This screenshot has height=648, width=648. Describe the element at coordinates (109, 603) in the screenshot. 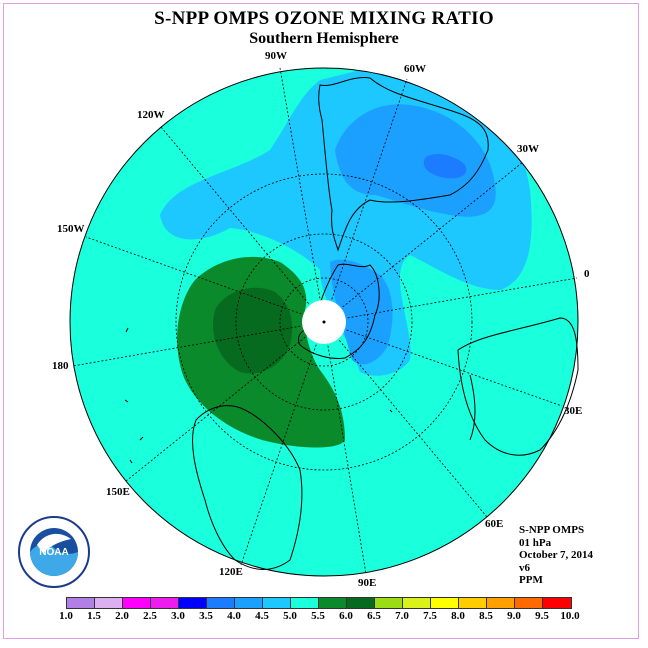

I see `color-swatch-1.5` at that location.